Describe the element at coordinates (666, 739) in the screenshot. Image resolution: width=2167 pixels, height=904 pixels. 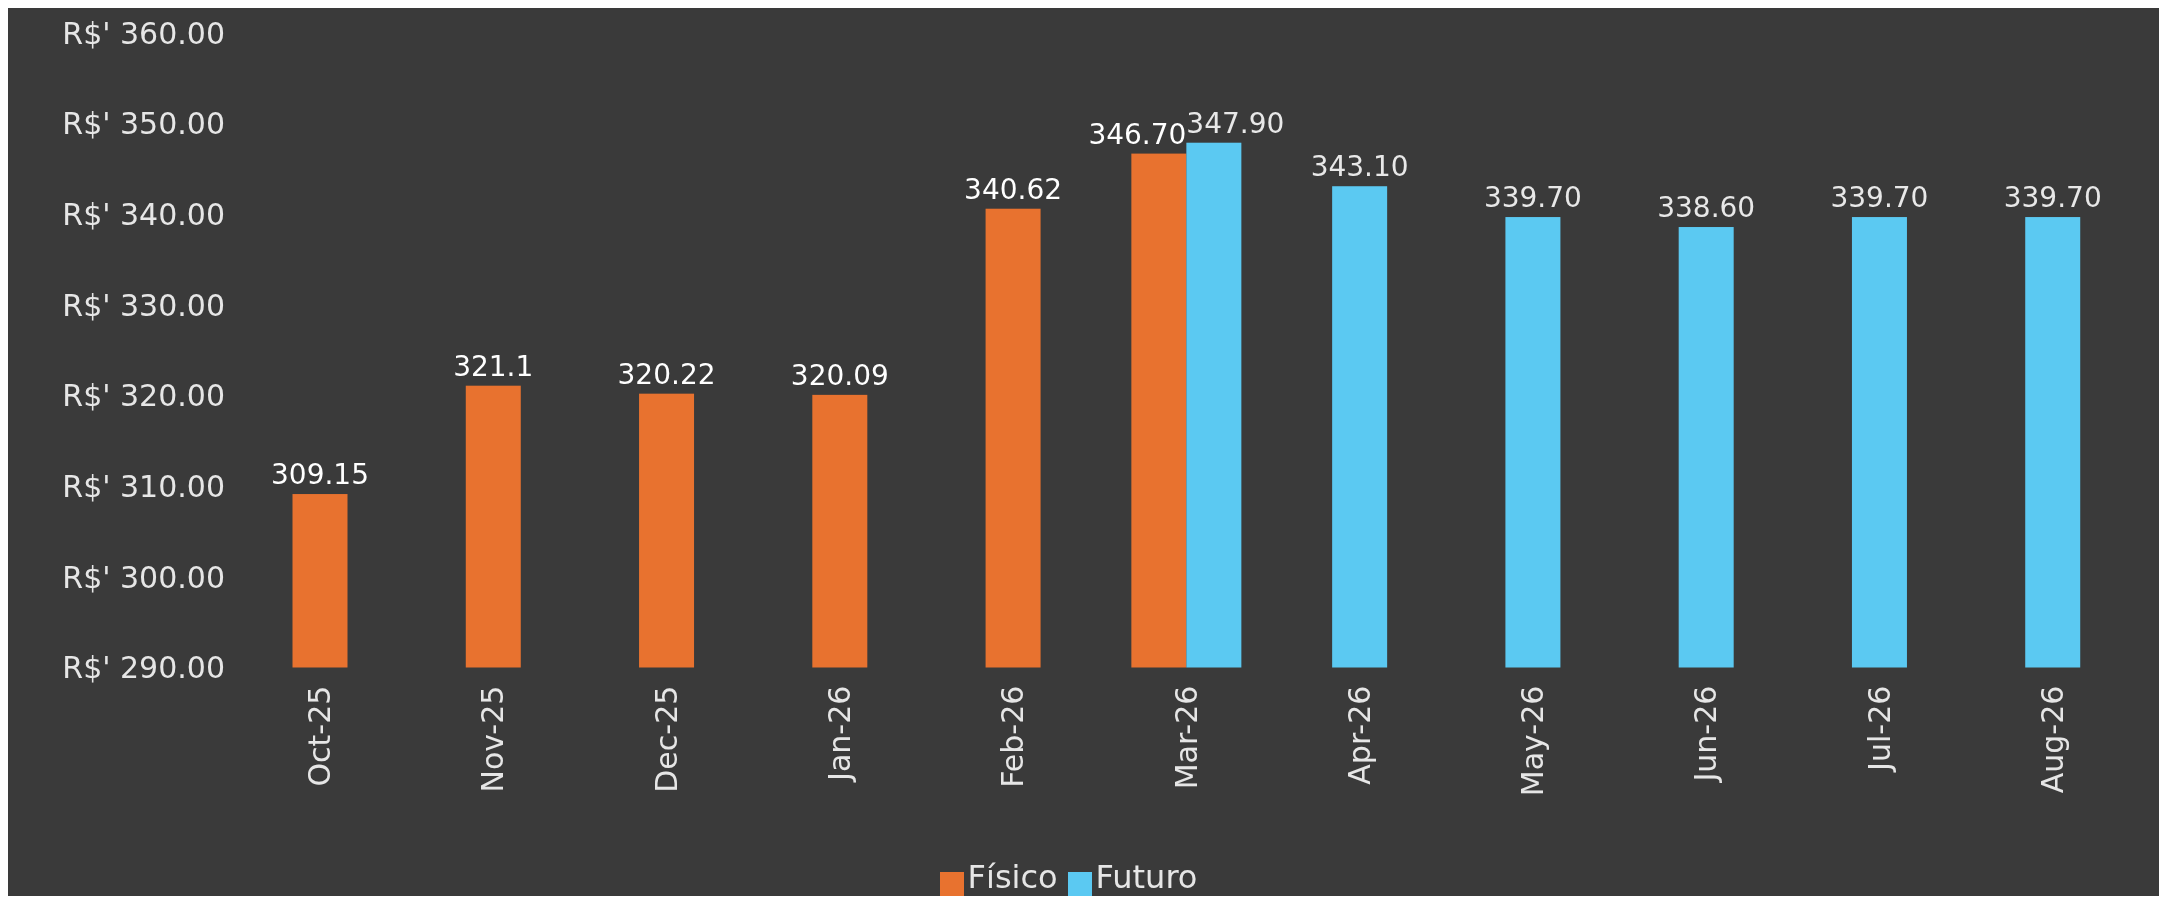
I see `x-tick-label: Dec-25` at that location.